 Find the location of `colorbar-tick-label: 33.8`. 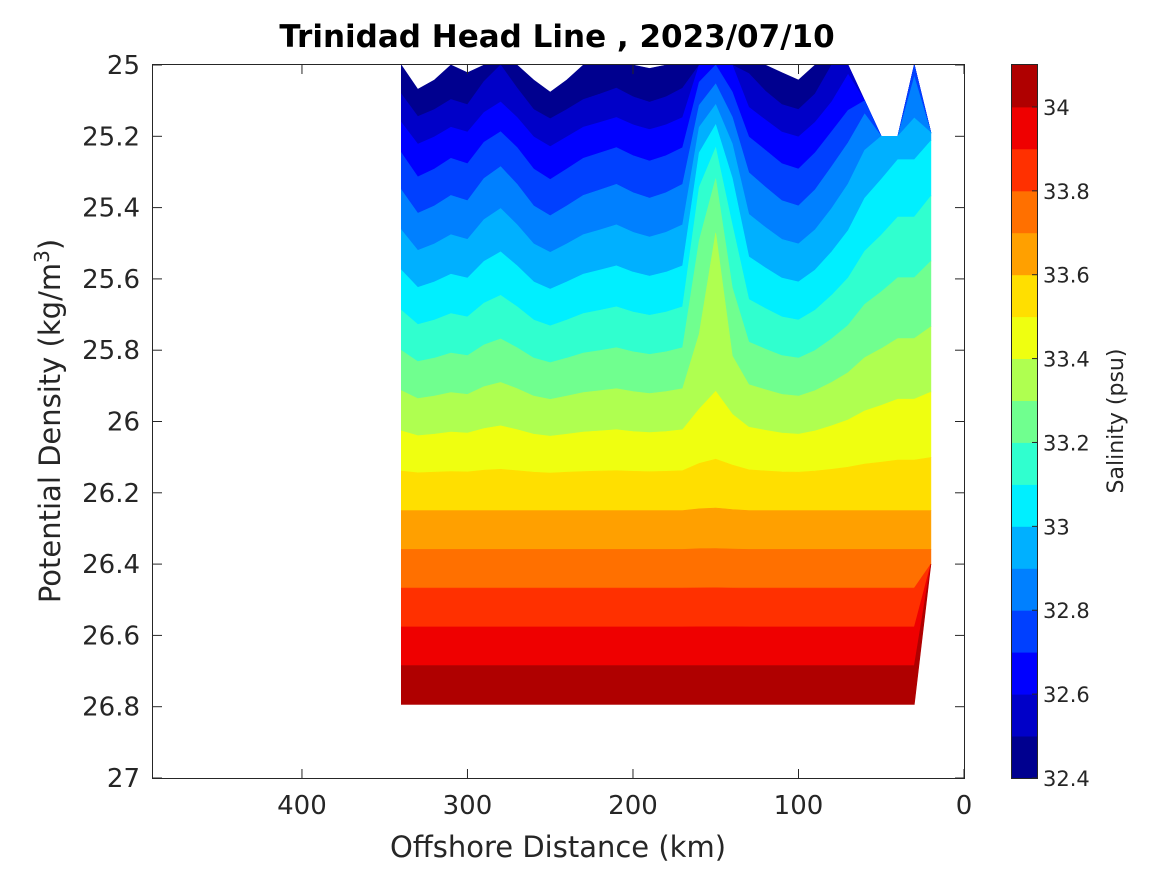

colorbar-tick-label: 33.8 is located at coordinates (1066, 192).